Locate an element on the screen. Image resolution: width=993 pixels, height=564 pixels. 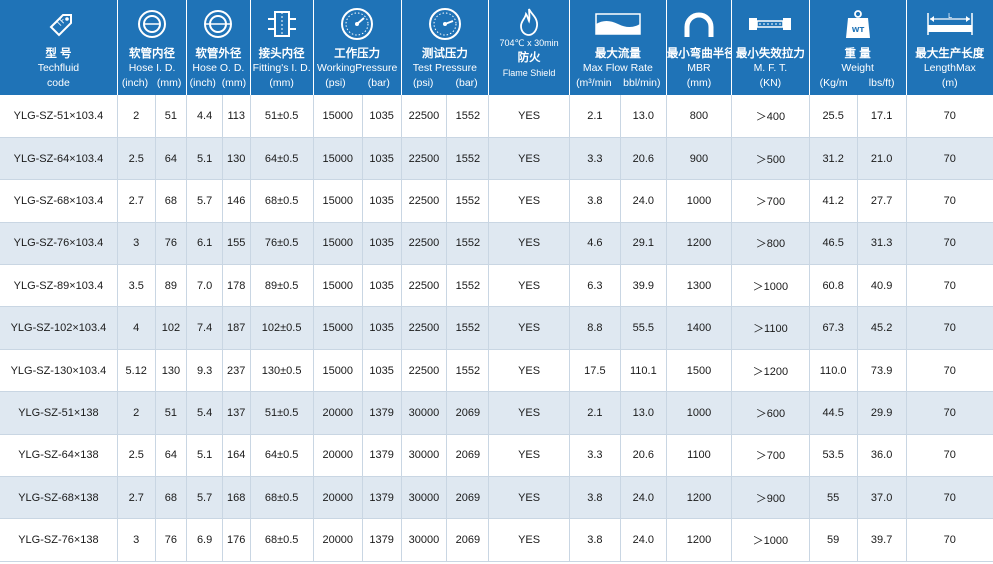
cell-mbr: 1500 is located at coordinates (699, 371).